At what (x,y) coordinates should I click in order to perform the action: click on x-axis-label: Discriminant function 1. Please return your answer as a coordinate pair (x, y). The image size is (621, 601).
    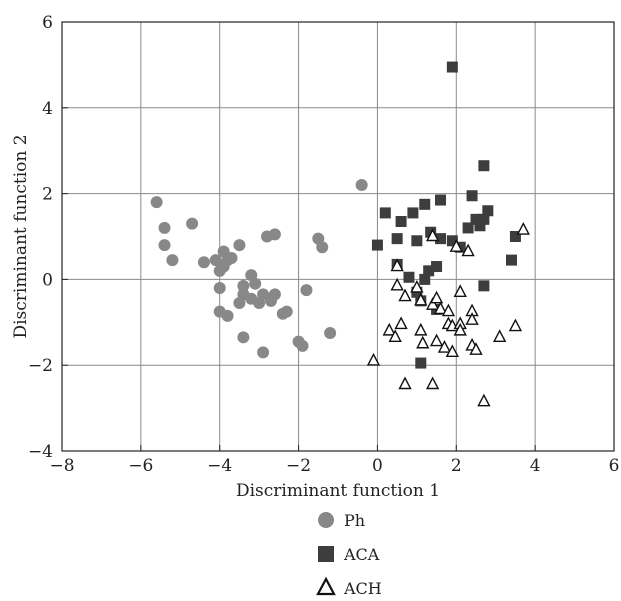
    Looking at the image, I should click on (338, 491).